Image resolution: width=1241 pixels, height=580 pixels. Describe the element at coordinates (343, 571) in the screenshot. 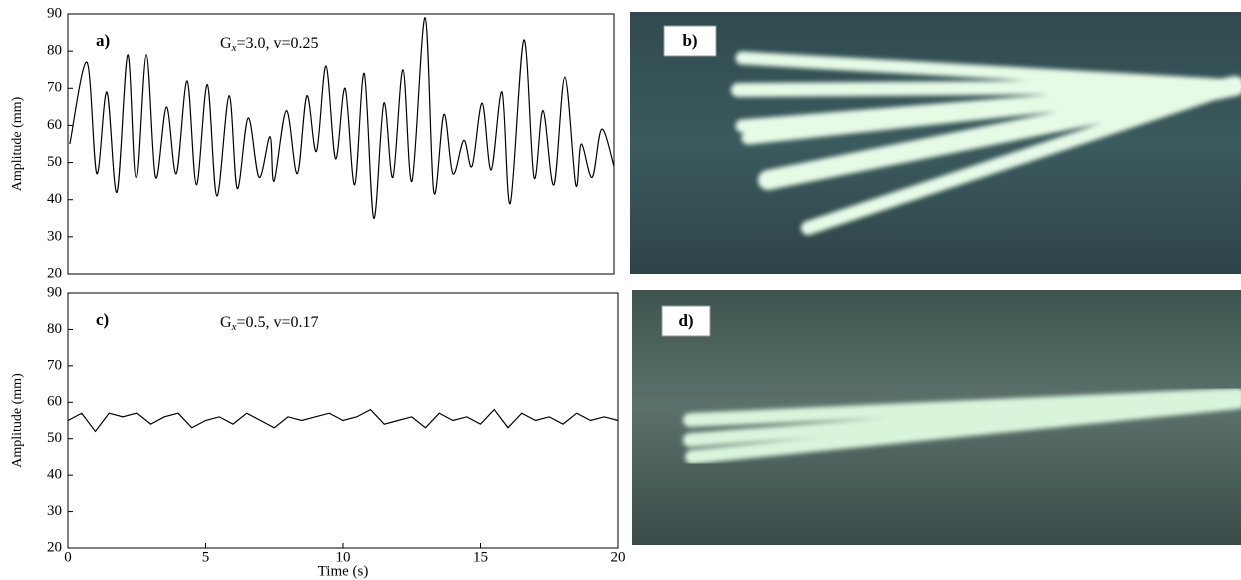

I see `x-axis-label: Time (s)` at that location.